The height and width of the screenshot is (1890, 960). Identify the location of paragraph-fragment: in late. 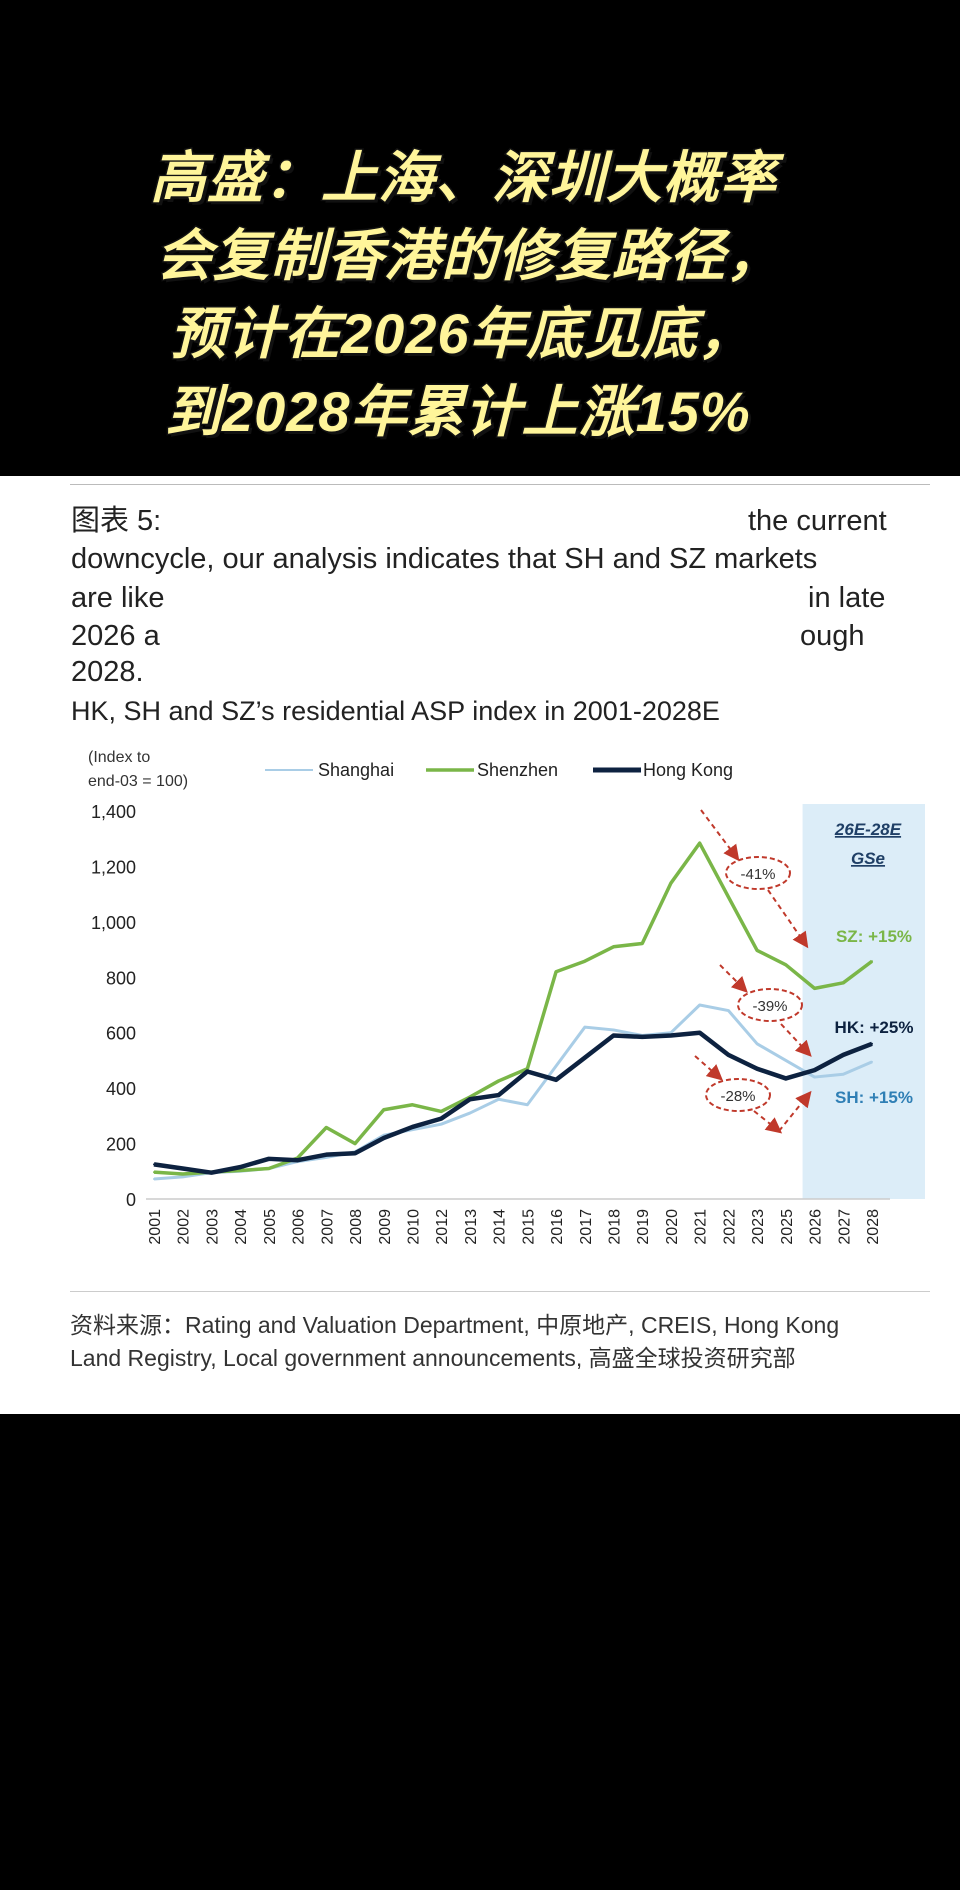
(847, 598).